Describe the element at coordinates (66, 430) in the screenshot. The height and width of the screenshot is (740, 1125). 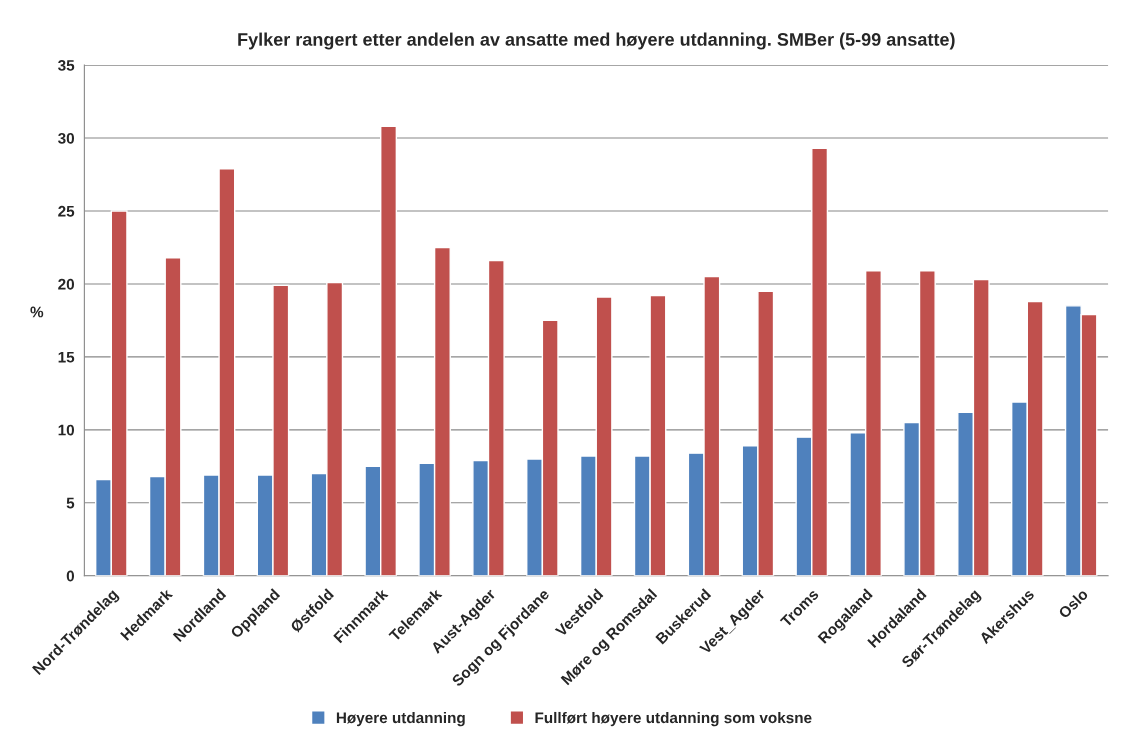
I see `y-tick-label: 10` at that location.